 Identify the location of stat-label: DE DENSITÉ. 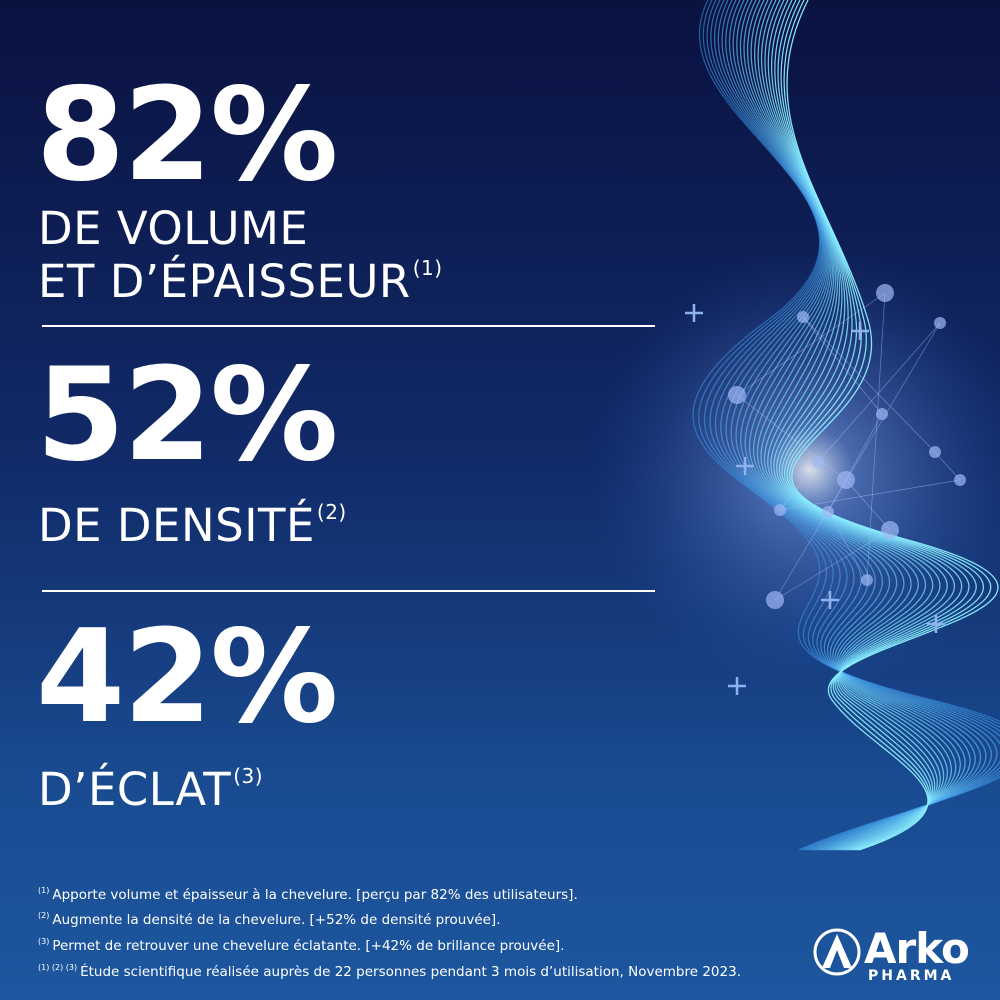
(176, 525).